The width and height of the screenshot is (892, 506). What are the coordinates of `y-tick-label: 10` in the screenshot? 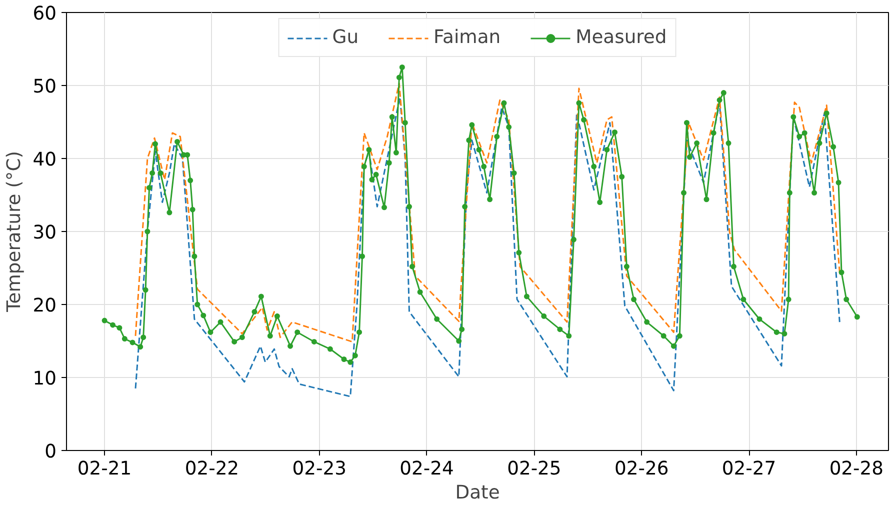 It's located at (44, 379).